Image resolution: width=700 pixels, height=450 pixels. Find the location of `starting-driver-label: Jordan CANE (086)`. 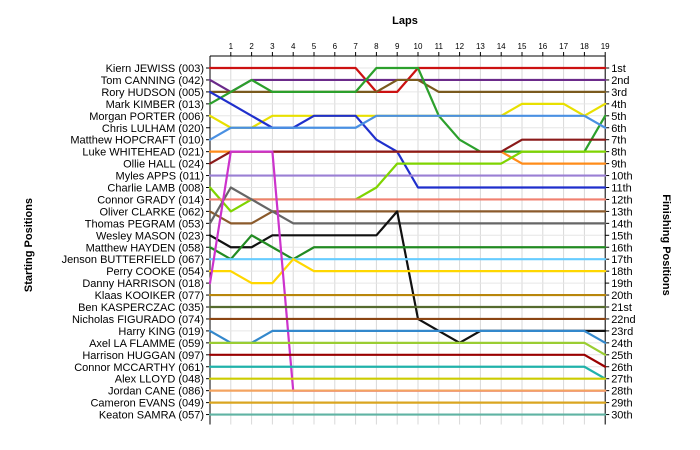

starting-driver-label: Jordan CANE (086) is located at coordinates (156, 392).